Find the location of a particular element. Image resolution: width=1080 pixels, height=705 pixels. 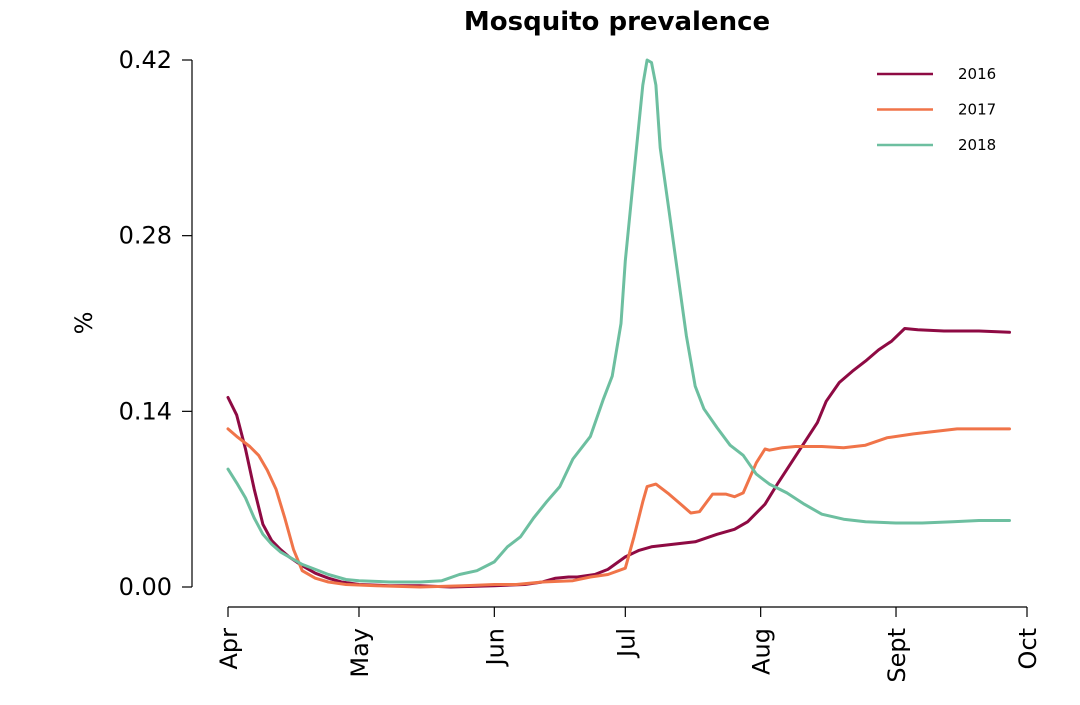

x-tick-label: Oct is located at coordinates (1028, 649).